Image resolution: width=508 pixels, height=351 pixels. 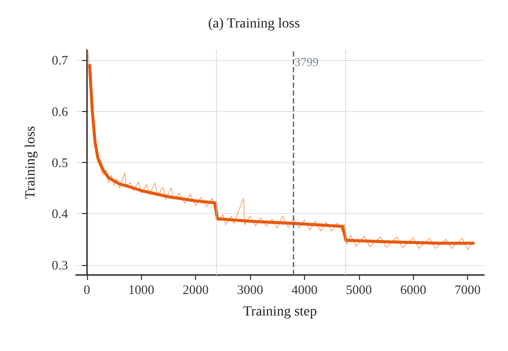 What do you see at coordinates (60, 60) in the screenshot?
I see `y-tick-label: 0.7` at bounding box center [60, 60].